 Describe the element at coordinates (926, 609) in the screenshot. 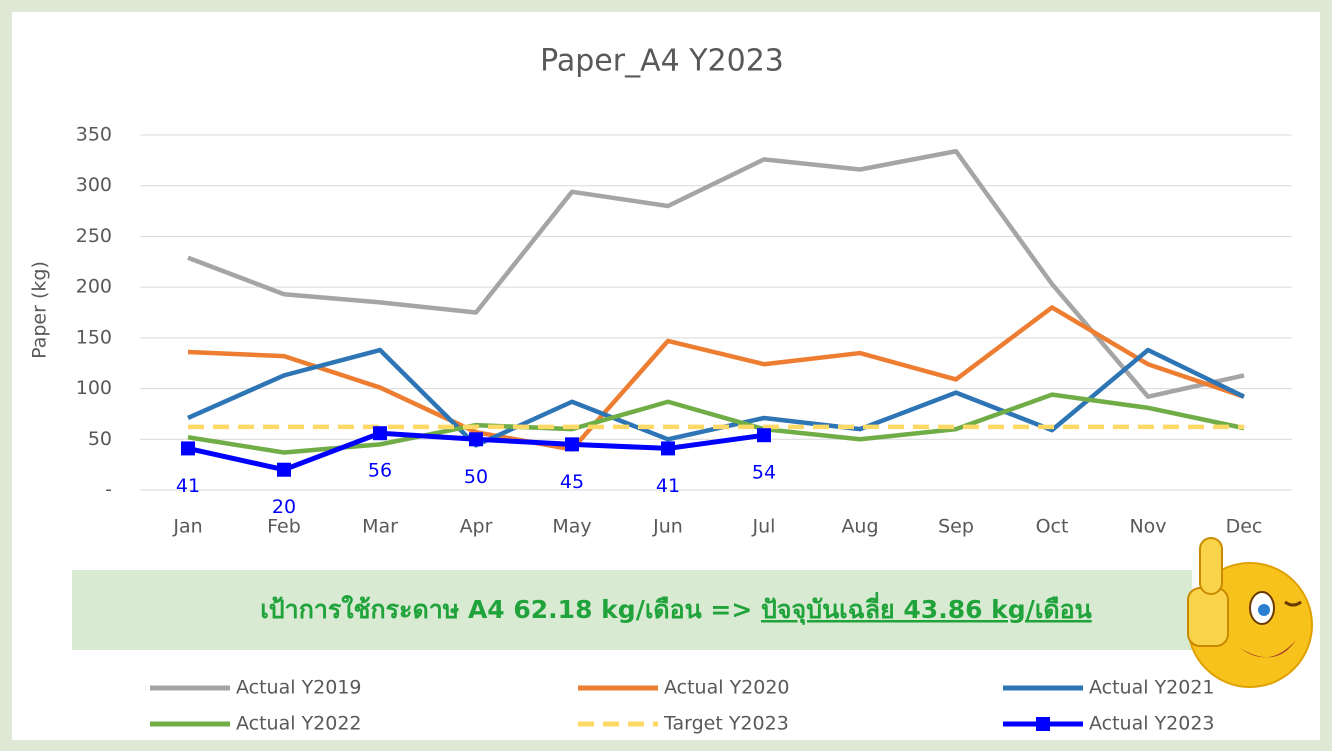

I see `annotation-current: ปัจจุบันเฉลี่ย 43.86 kg/เดือน` at that location.